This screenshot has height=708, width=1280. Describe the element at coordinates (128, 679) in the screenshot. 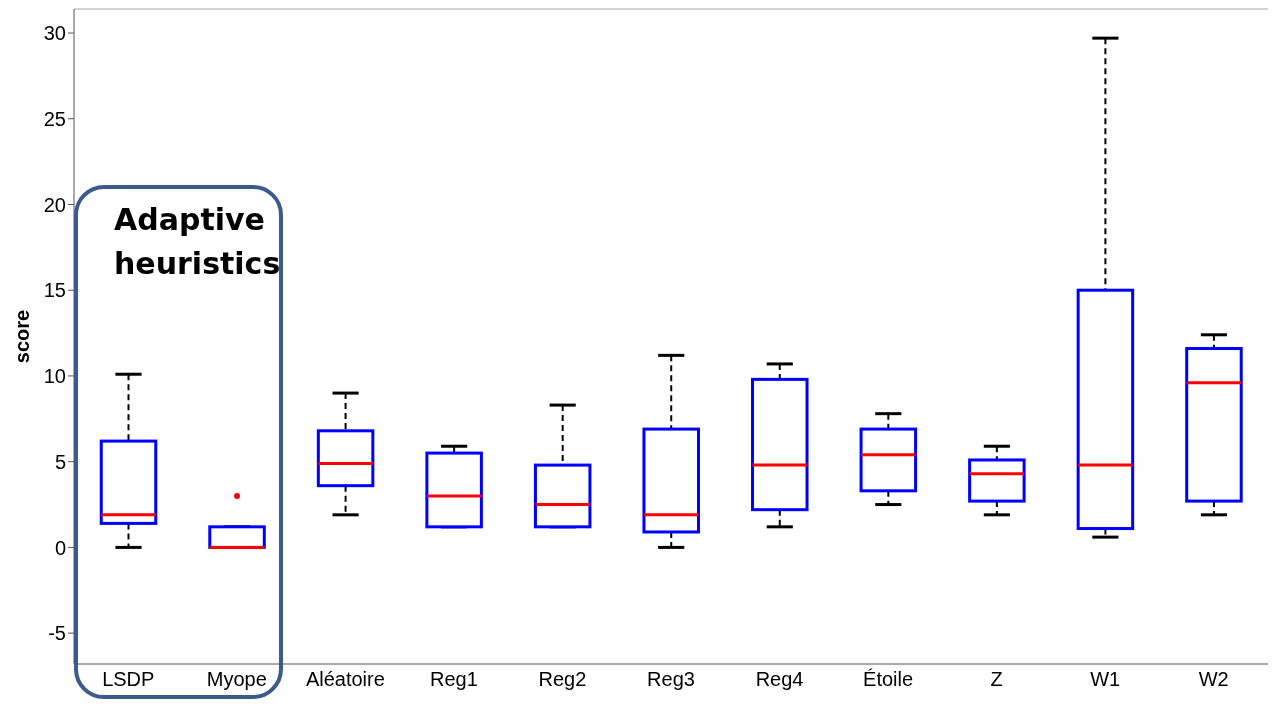

I see `x-tick-label: LSDP` at that location.